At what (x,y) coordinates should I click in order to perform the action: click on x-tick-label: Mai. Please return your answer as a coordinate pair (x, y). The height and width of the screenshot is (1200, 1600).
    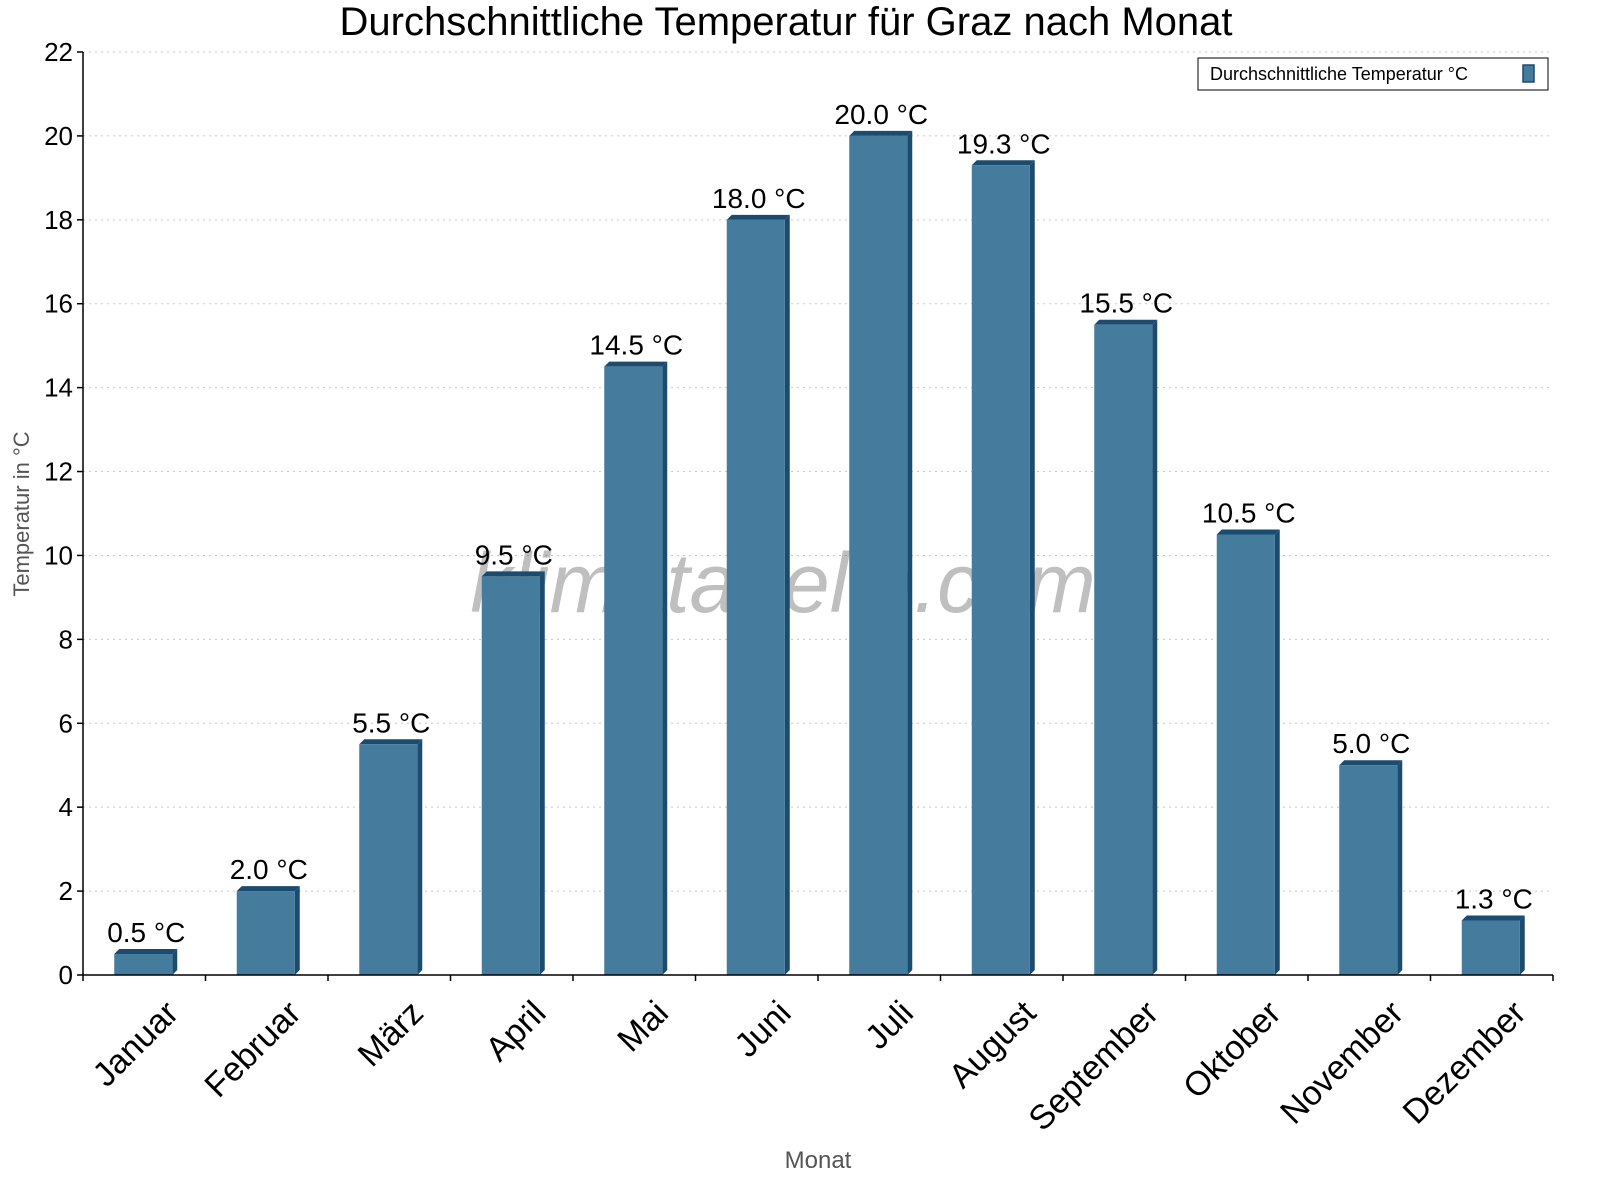
    Looking at the image, I should click on (643, 1027).